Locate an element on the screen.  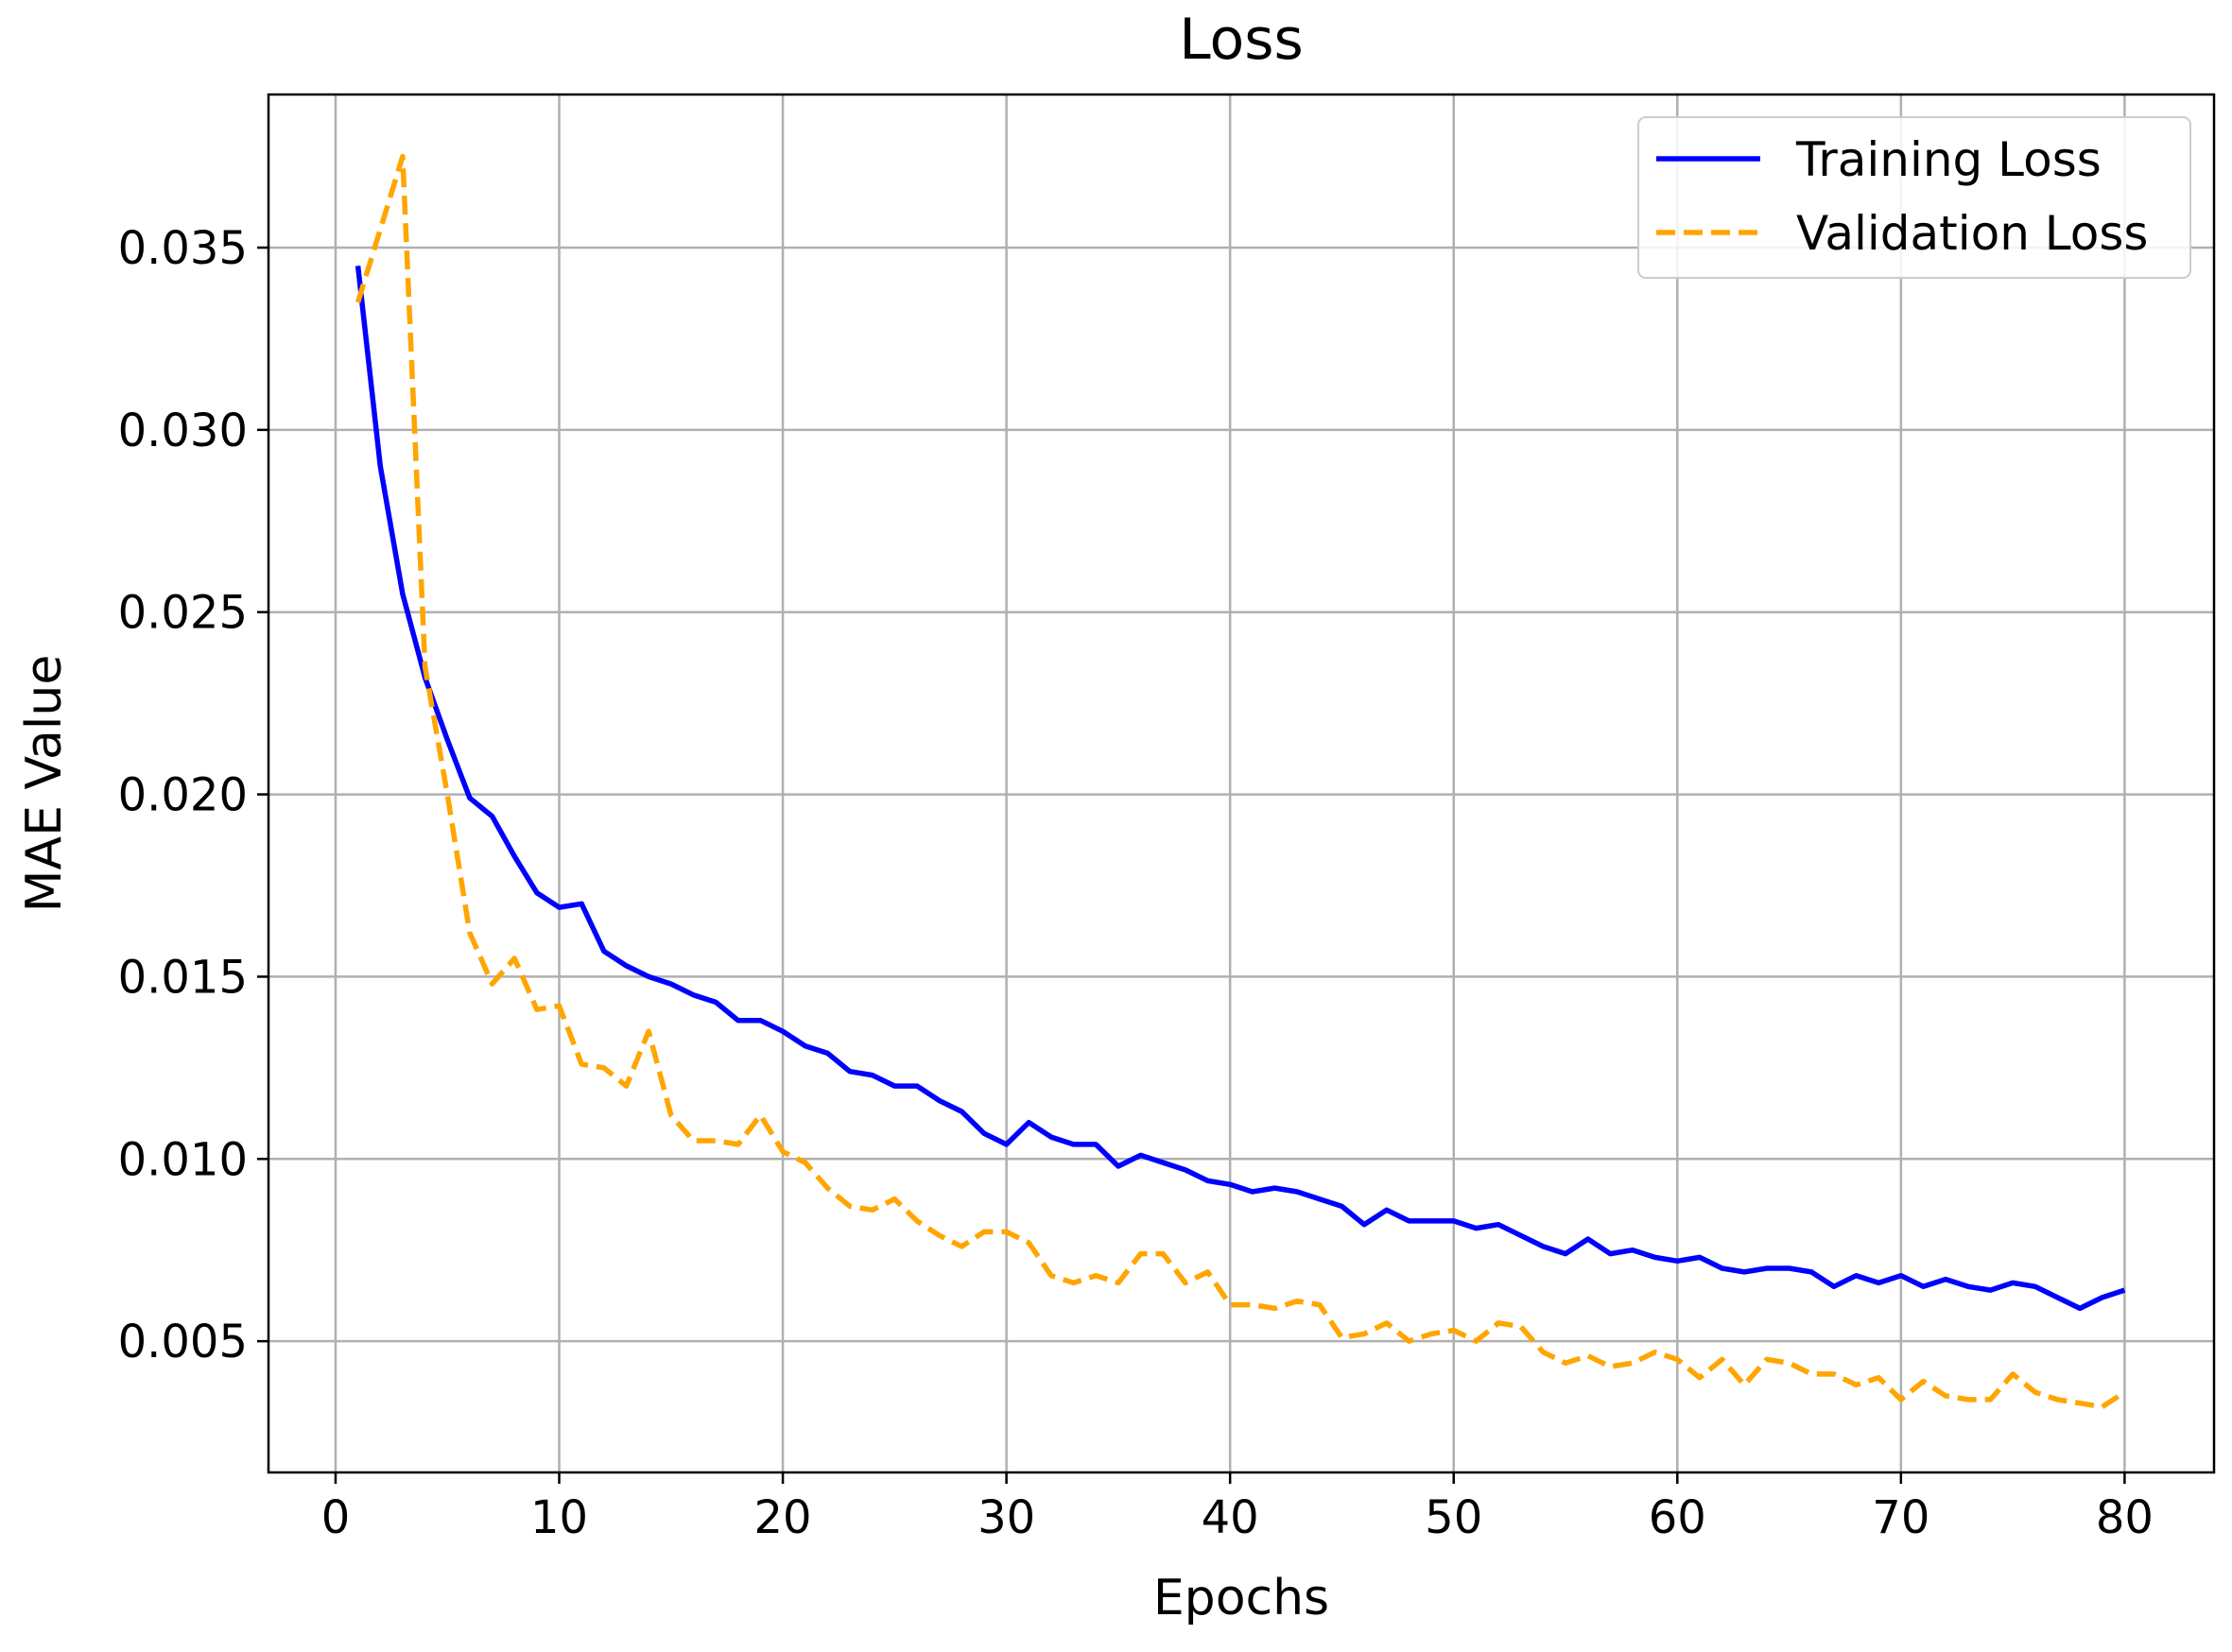
legend-label-validation-loss: Validation Loss is located at coordinates (1972, 233).